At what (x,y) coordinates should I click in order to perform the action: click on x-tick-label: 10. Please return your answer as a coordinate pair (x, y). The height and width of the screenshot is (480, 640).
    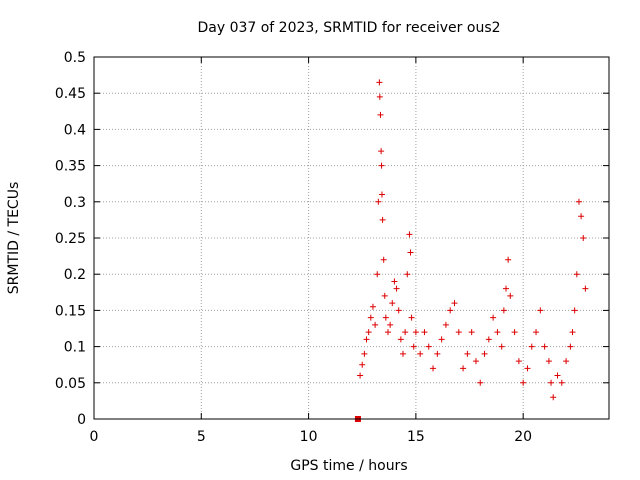
    Looking at the image, I should click on (309, 437).